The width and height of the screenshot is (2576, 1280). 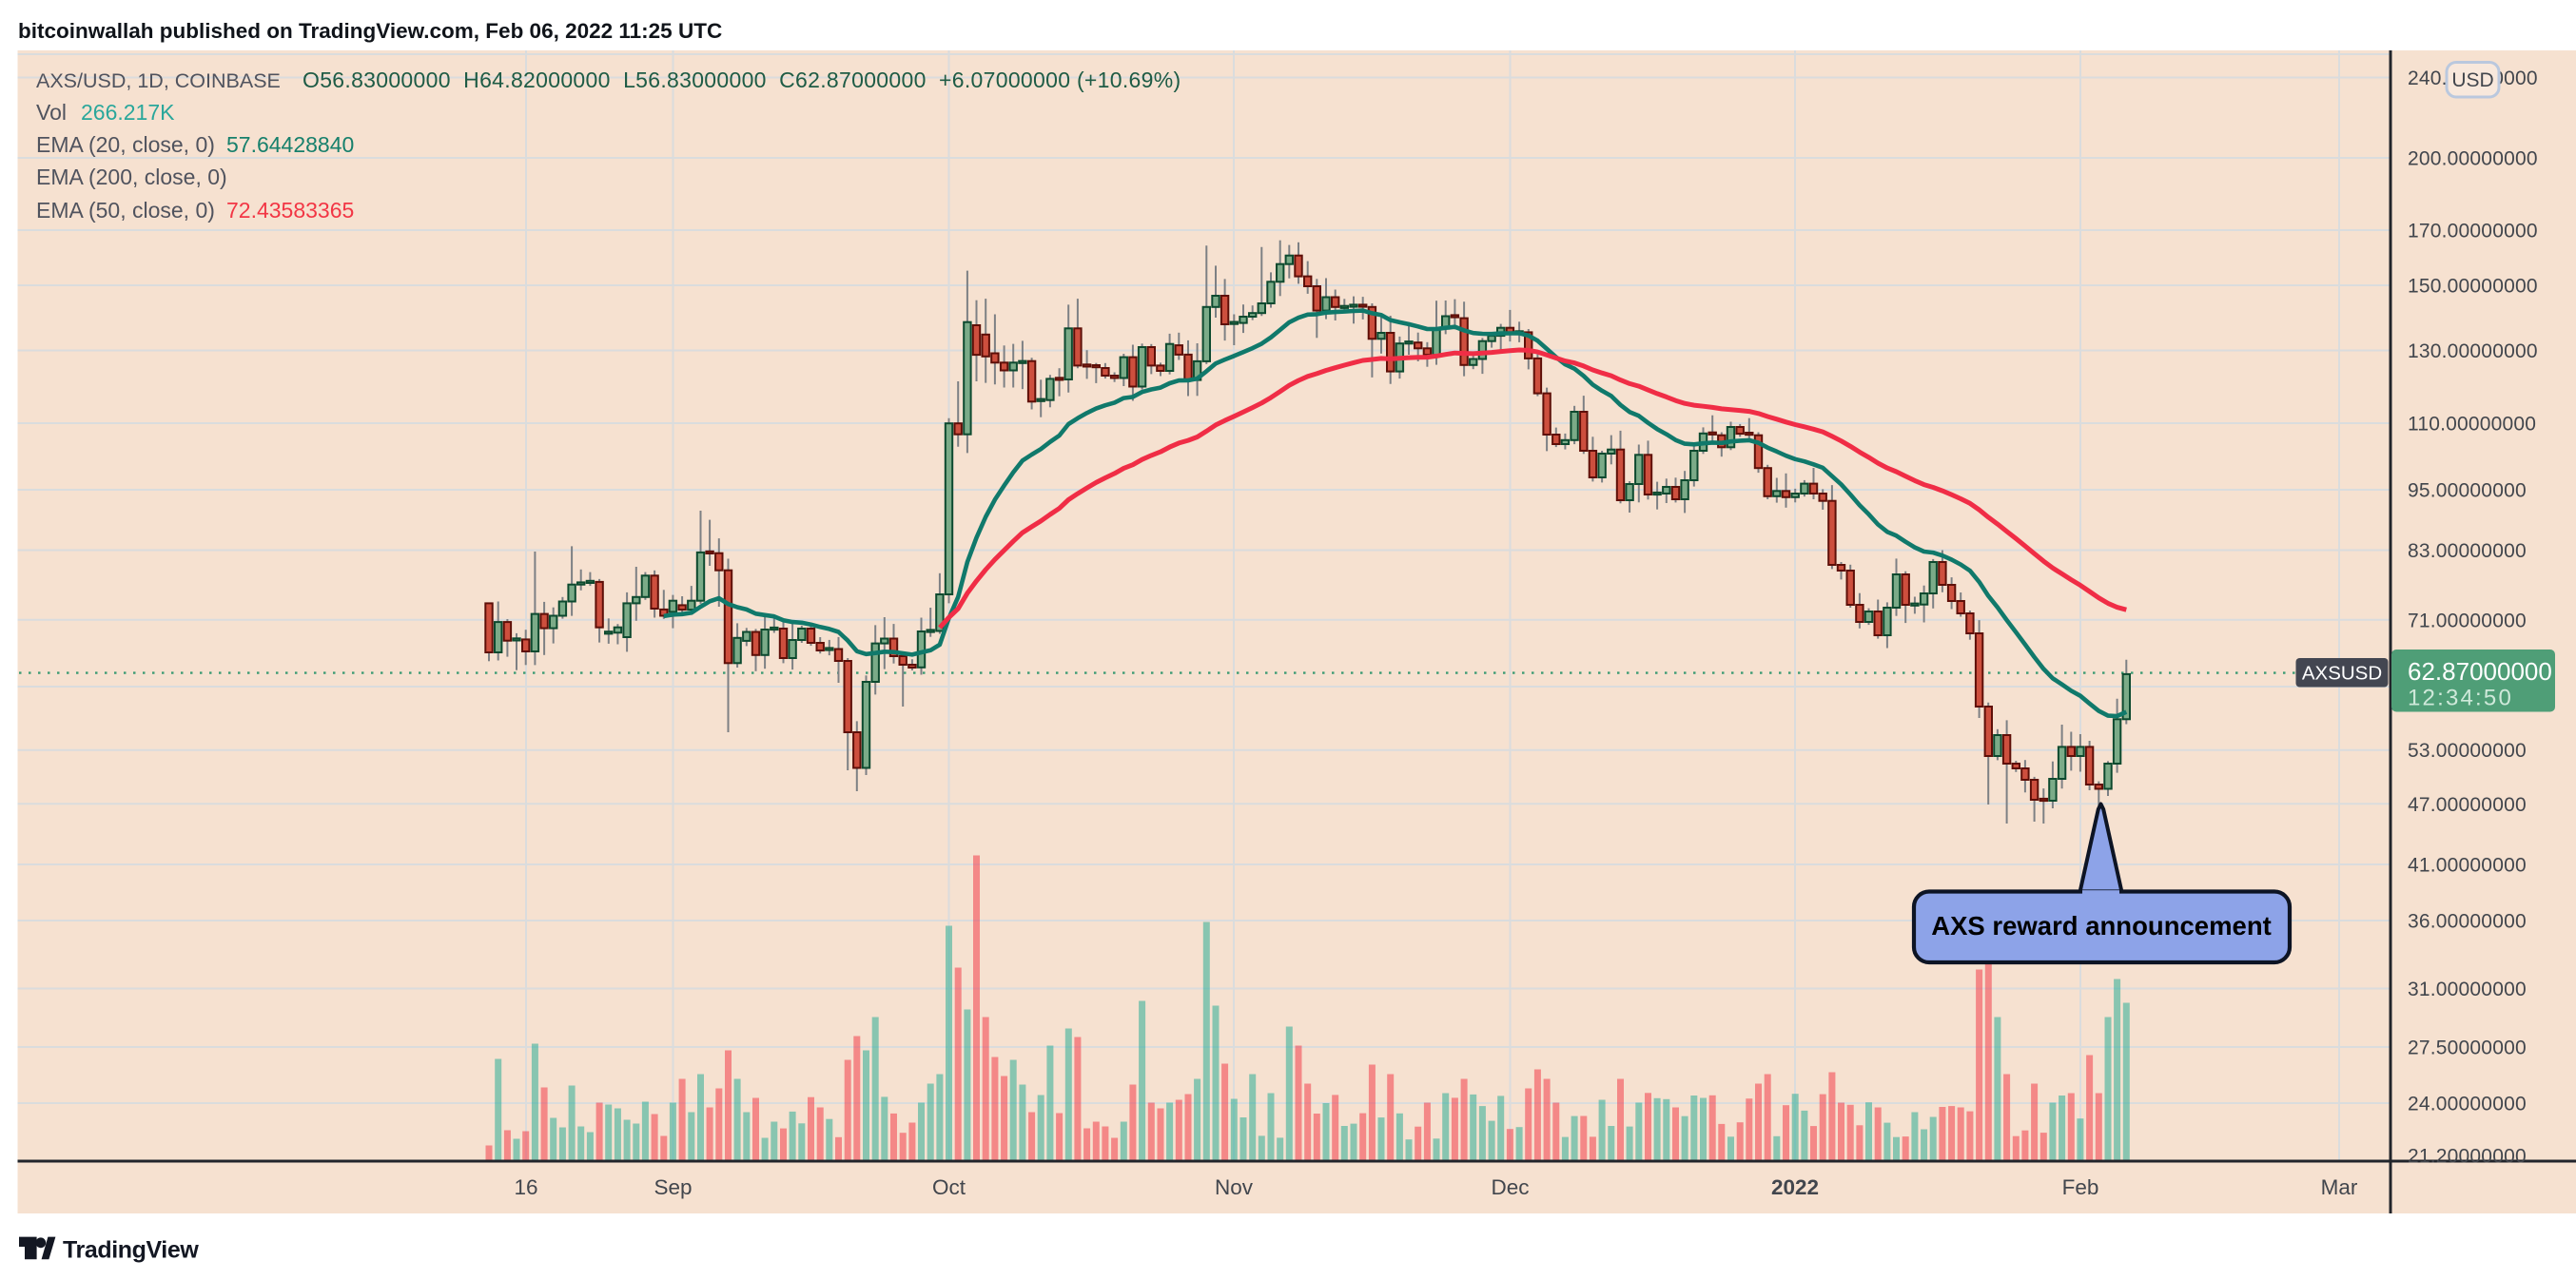 What do you see at coordinates (128, 112) in the screenshot?
I see `svg-text: 266.217K` at bounding box center [128, 112].